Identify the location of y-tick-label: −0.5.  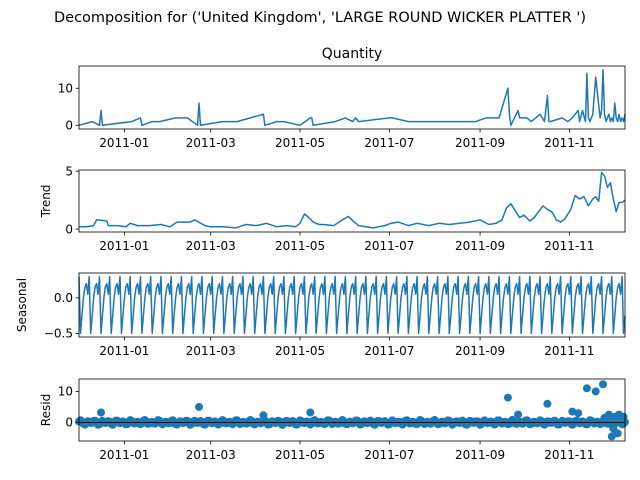
(58, 334).